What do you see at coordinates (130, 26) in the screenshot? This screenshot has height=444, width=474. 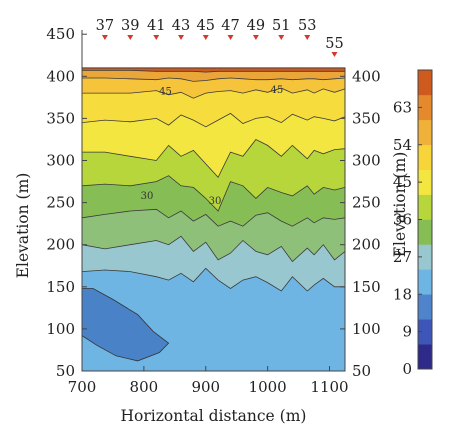 I see `station-label: 39` at bounding box center [130, 26].